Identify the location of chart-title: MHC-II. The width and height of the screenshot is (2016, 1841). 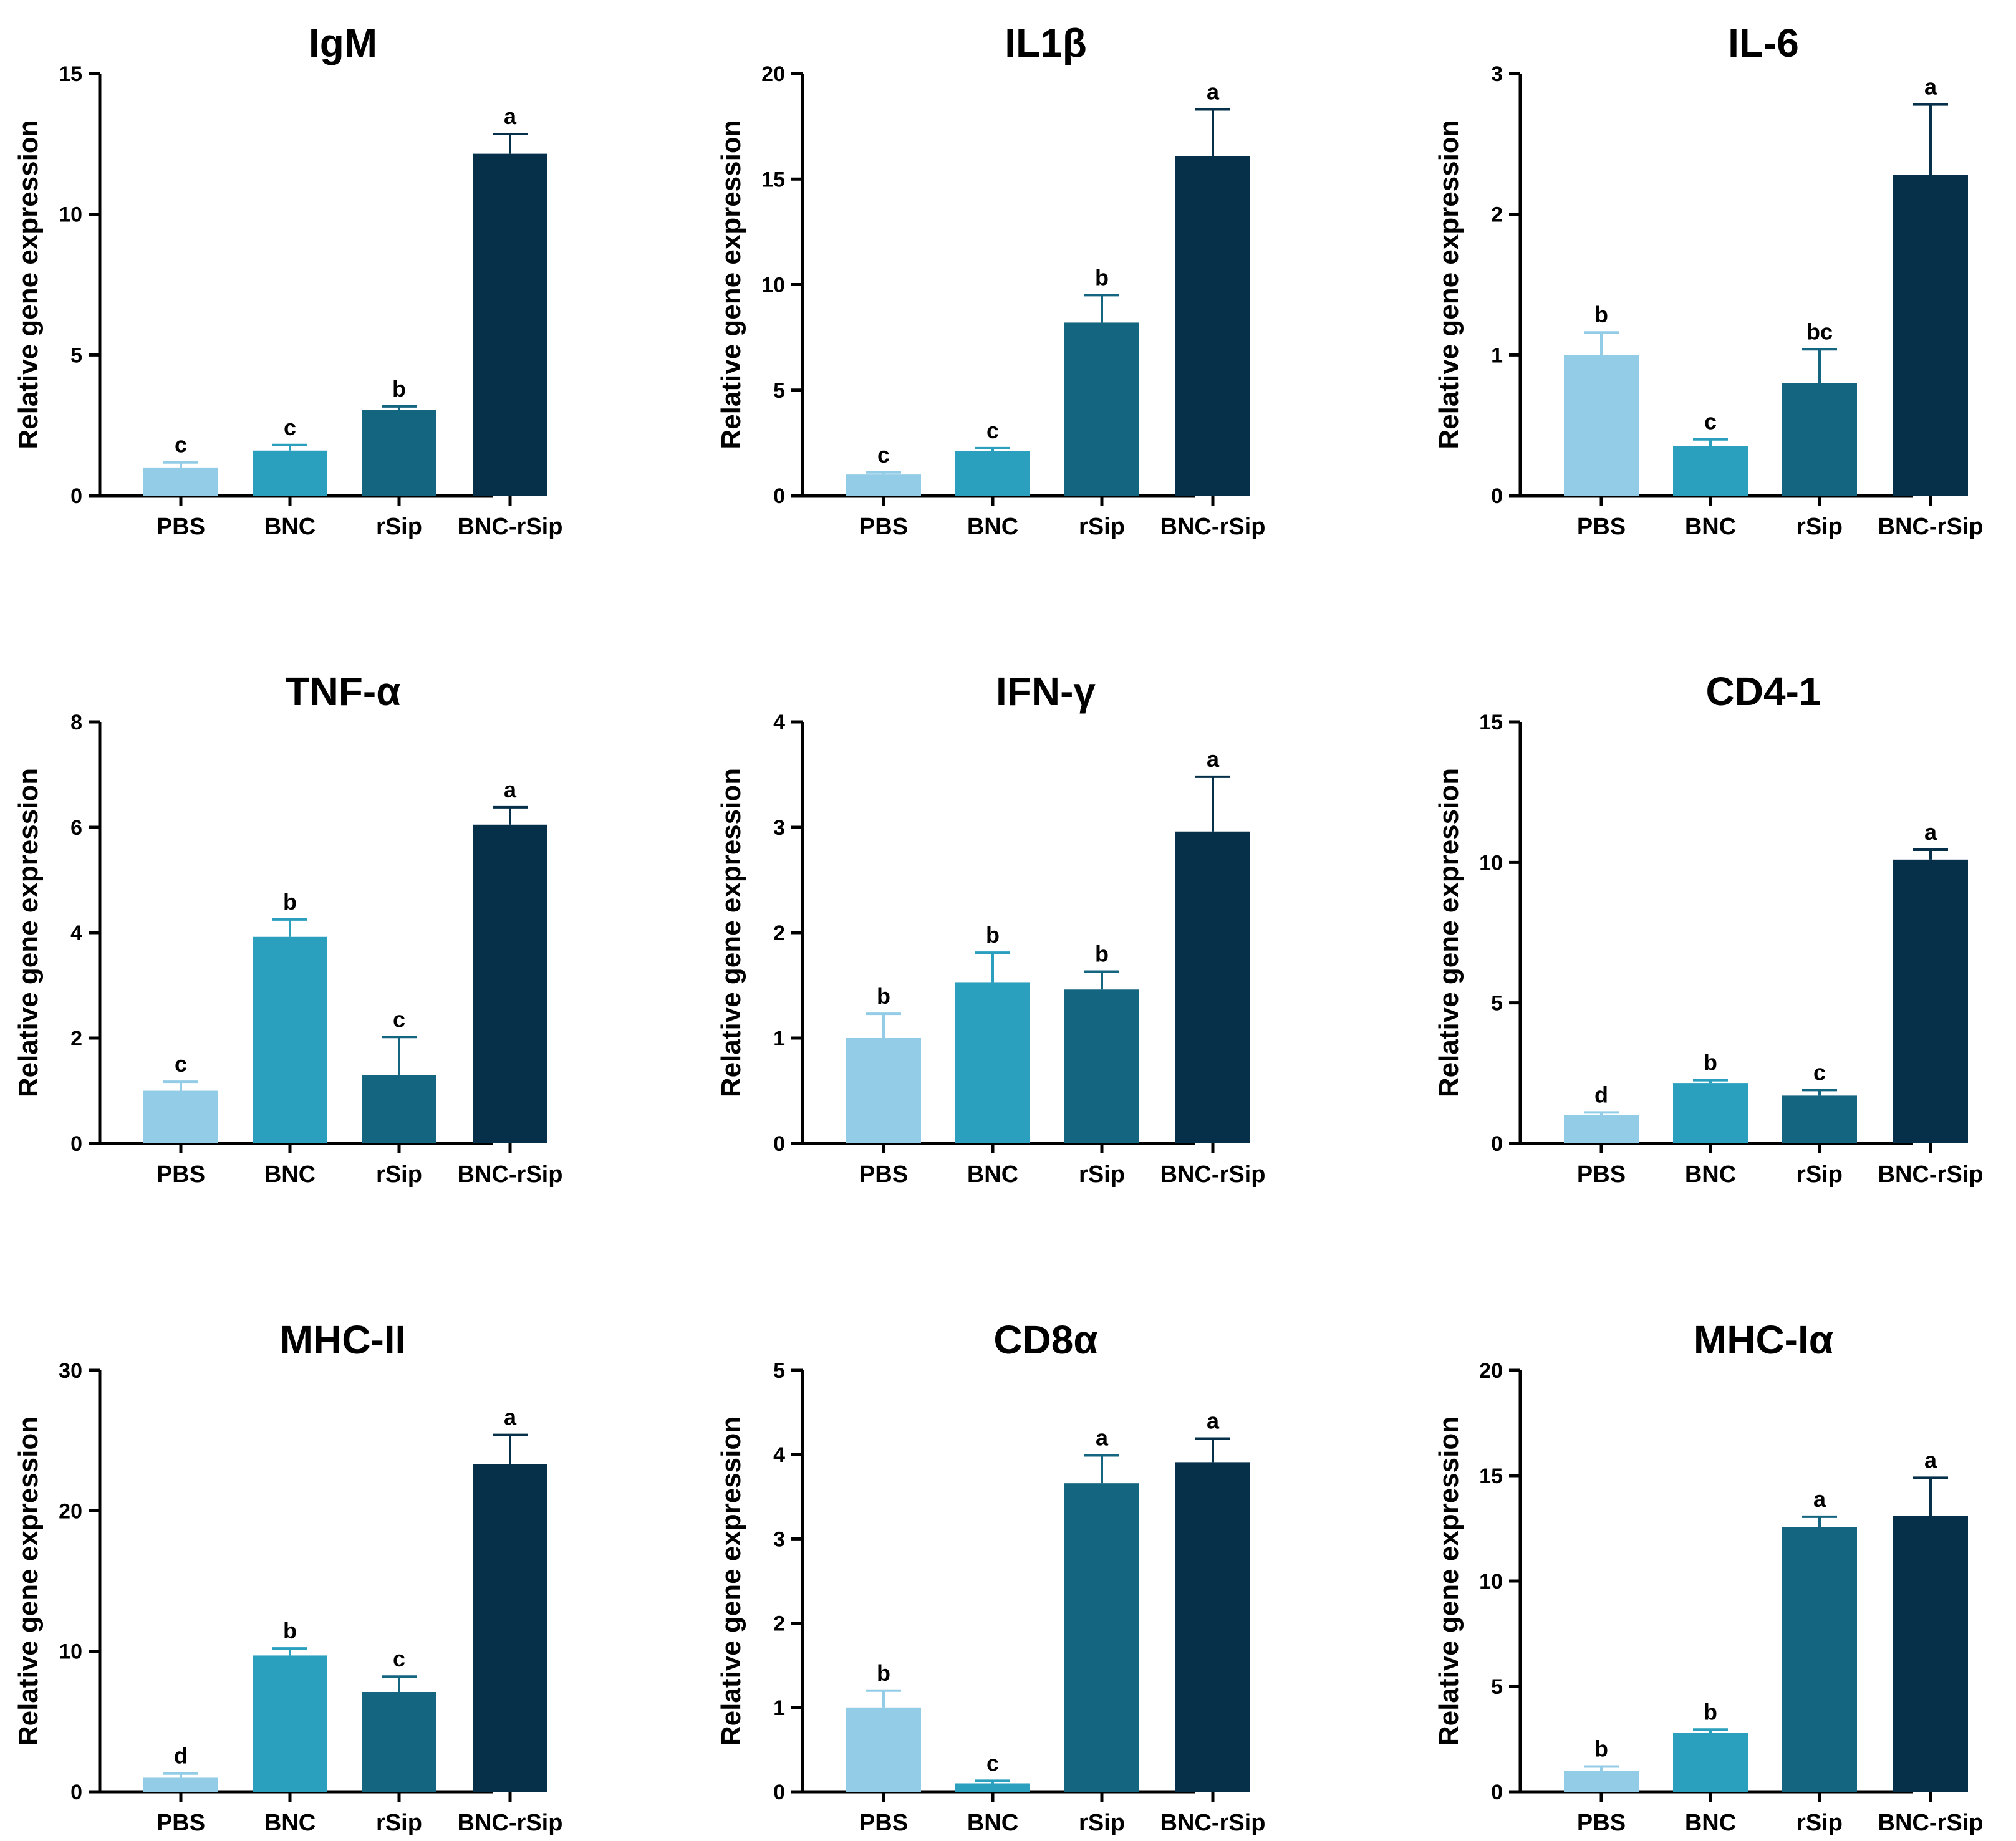
(343, 1339).